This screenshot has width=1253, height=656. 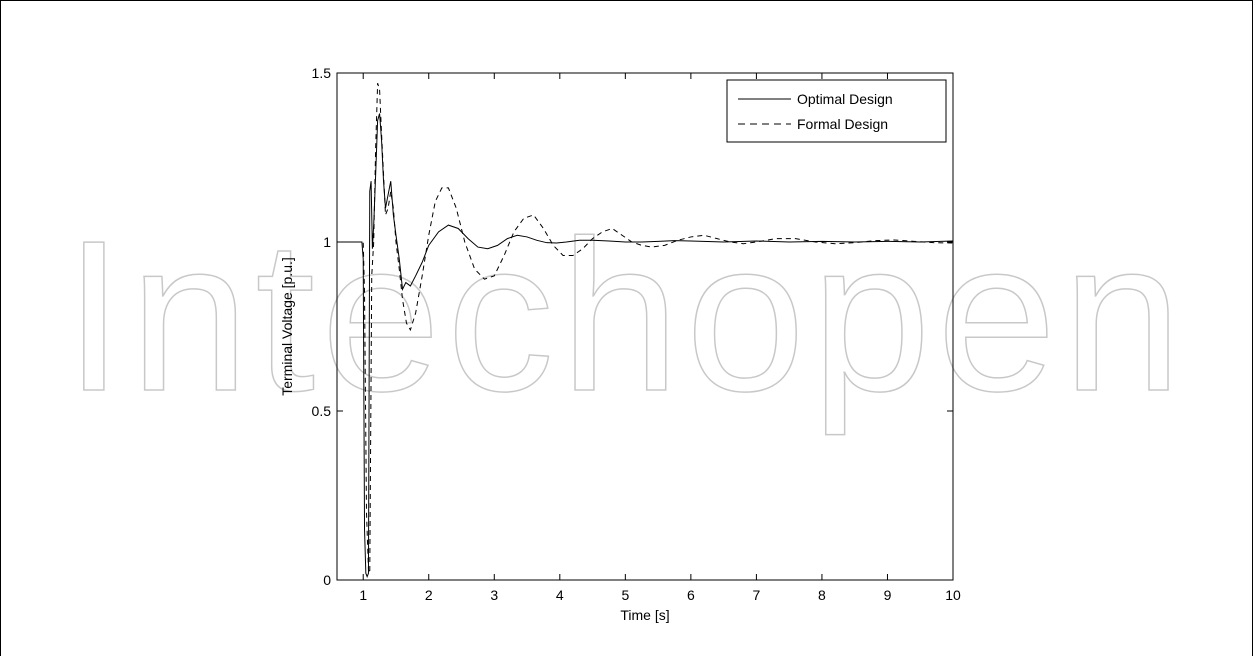 What do you see at coordinates (822, 595) in the screenshot?
I see `x-tick-label: 8` at bounding box center [822, 595].